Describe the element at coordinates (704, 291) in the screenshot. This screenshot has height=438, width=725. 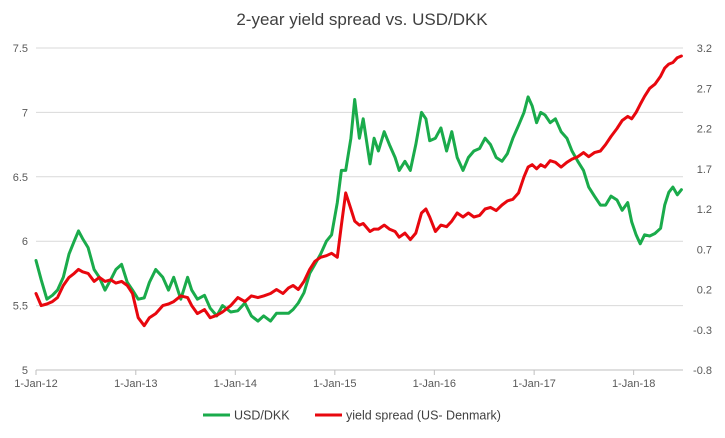
I see `right-tick-label: 0.2` at that location.